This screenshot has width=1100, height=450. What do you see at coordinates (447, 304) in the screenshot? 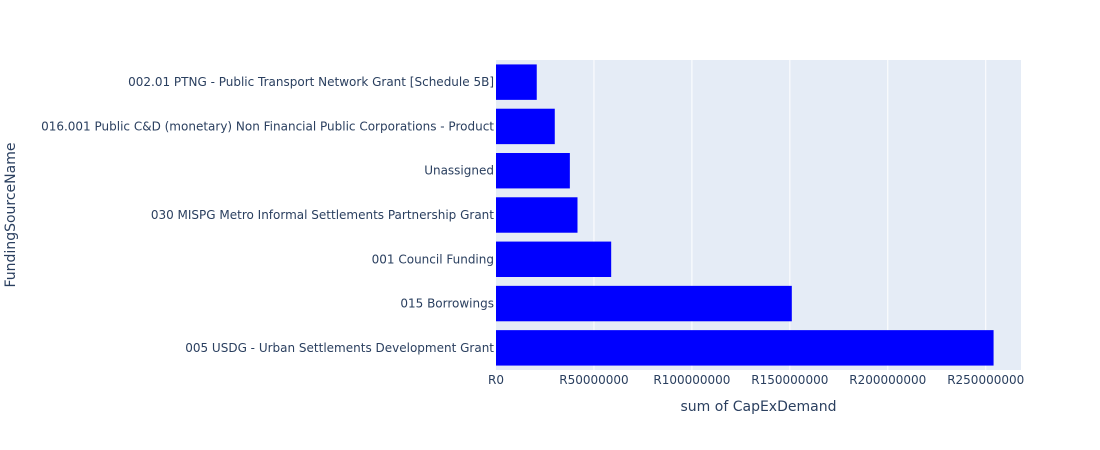
I see `y-tick-label: 015 Borrowings` at bounding box center [447, 304].